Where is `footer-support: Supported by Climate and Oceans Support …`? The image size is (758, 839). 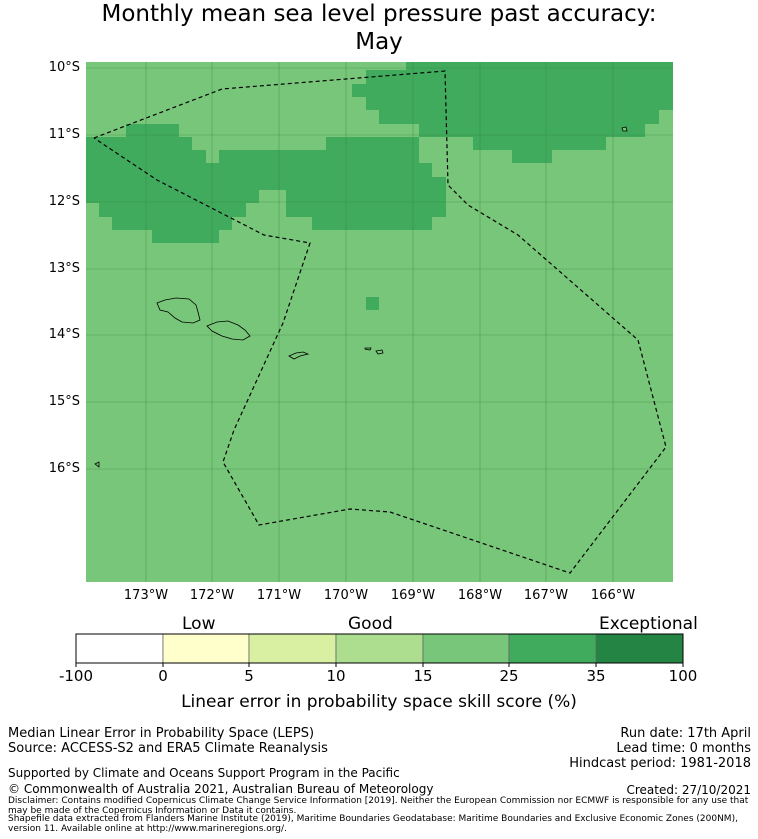 footer-support: Supported by Climate and Oceans Support … is located at coordinates (204, 773).